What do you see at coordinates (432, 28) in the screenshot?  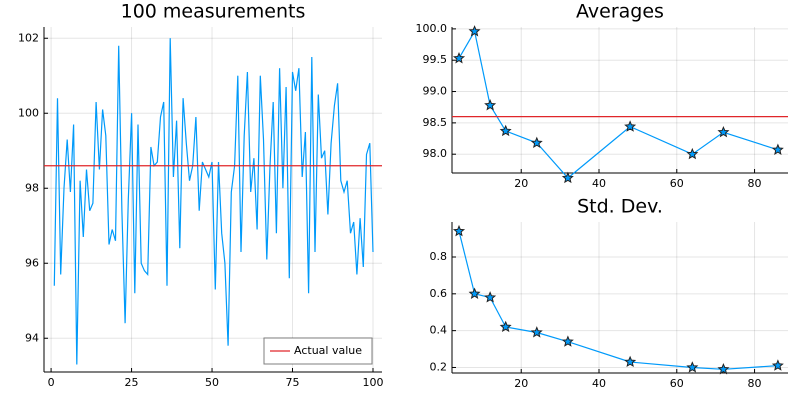 I see `y-tick-label: 100.0` at bounding box center [432, 28].